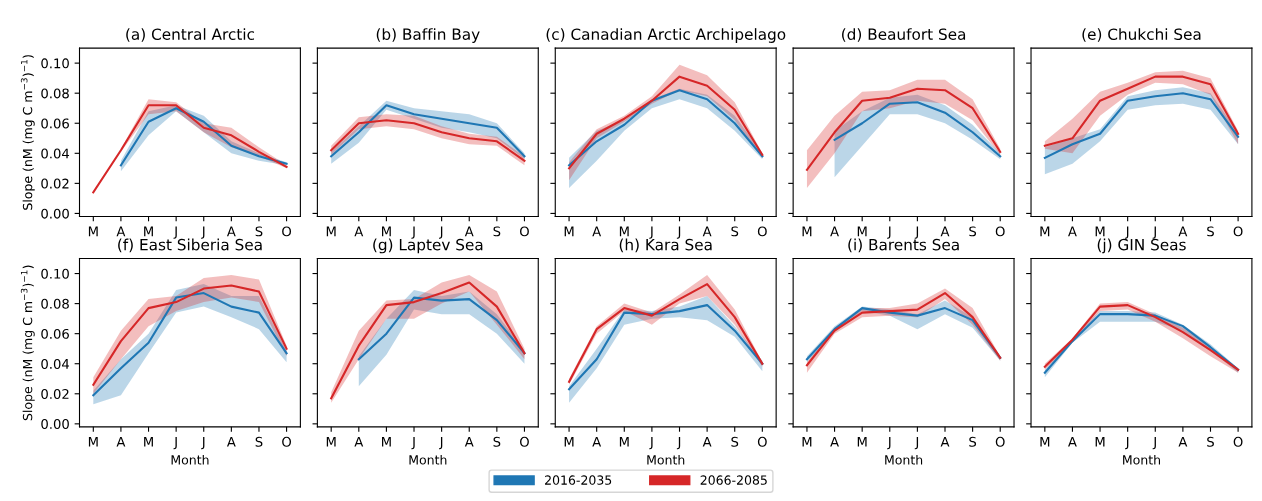  Describe the element at coordinates (904, 35) in the screenshot. I see `chart-title: (d) Beaufort Sea` at that location.